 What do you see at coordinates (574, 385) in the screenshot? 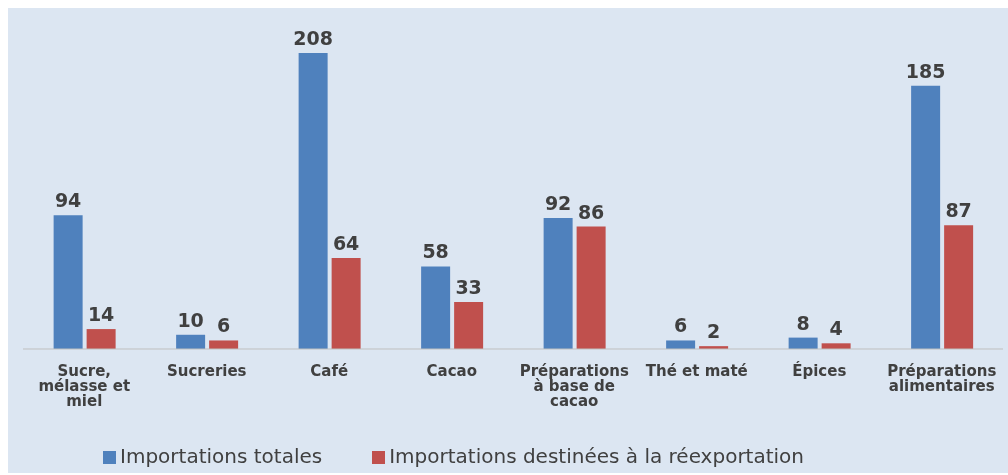
I see `x-tick-label: Préparations à base de cacao` at bounding box center [574, 385].